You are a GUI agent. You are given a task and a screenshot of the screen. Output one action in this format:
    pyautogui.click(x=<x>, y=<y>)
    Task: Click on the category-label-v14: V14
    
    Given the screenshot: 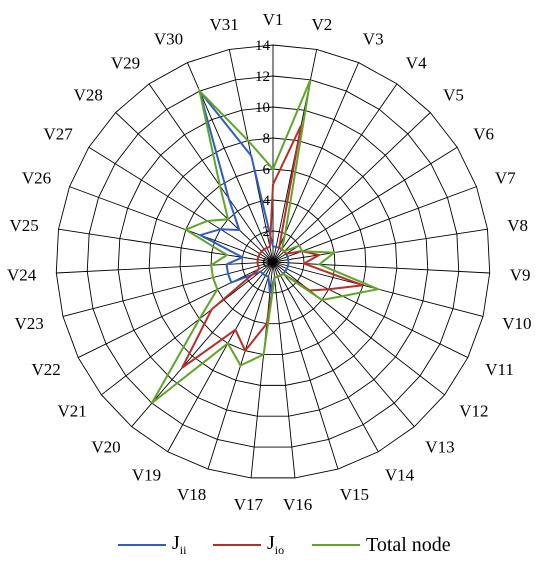 What is the action you would take?
    pyautogui.click(x=400, y=475)
    